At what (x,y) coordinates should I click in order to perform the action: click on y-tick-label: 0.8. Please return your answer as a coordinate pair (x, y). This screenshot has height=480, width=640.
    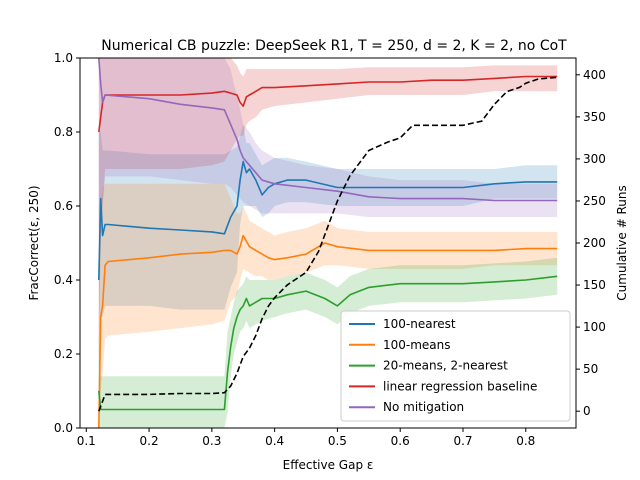
    Looking at the image, I should click on (63, 132).